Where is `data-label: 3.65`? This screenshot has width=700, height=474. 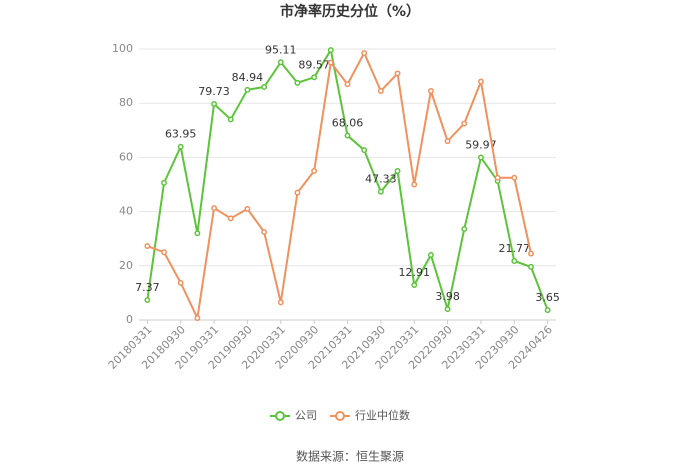 data-label: 3.65 is located at coordinates (547, 297).